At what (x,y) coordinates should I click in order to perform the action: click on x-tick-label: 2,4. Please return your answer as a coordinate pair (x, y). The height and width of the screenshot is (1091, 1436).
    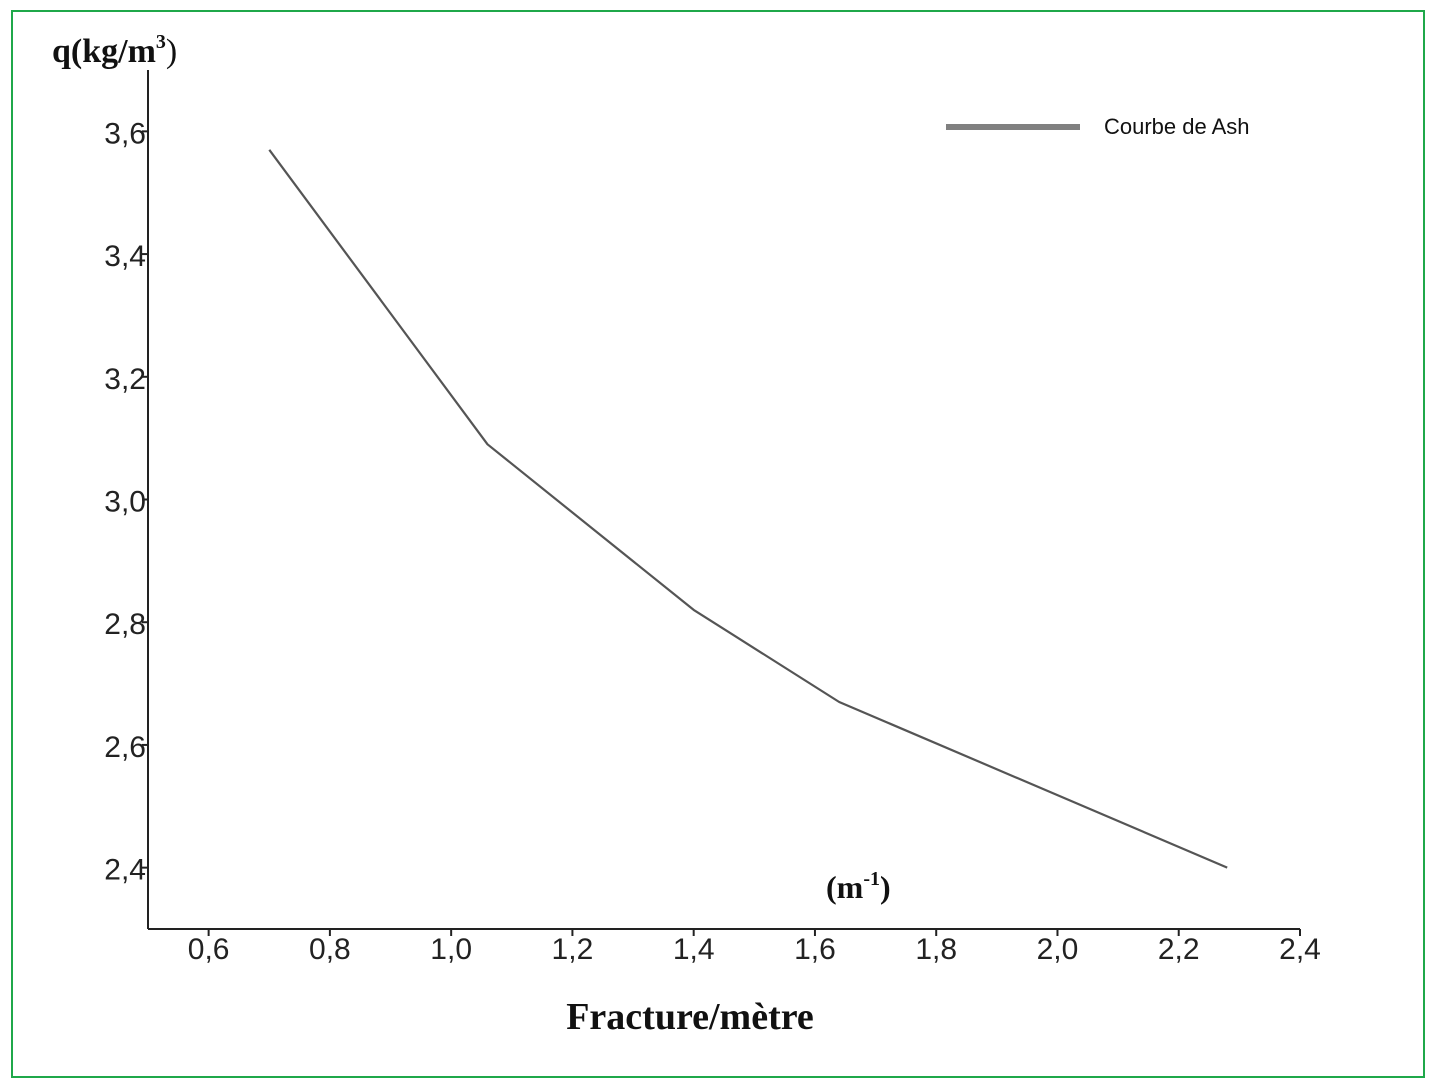
    Looking at the image, I should click on (1300, 949).